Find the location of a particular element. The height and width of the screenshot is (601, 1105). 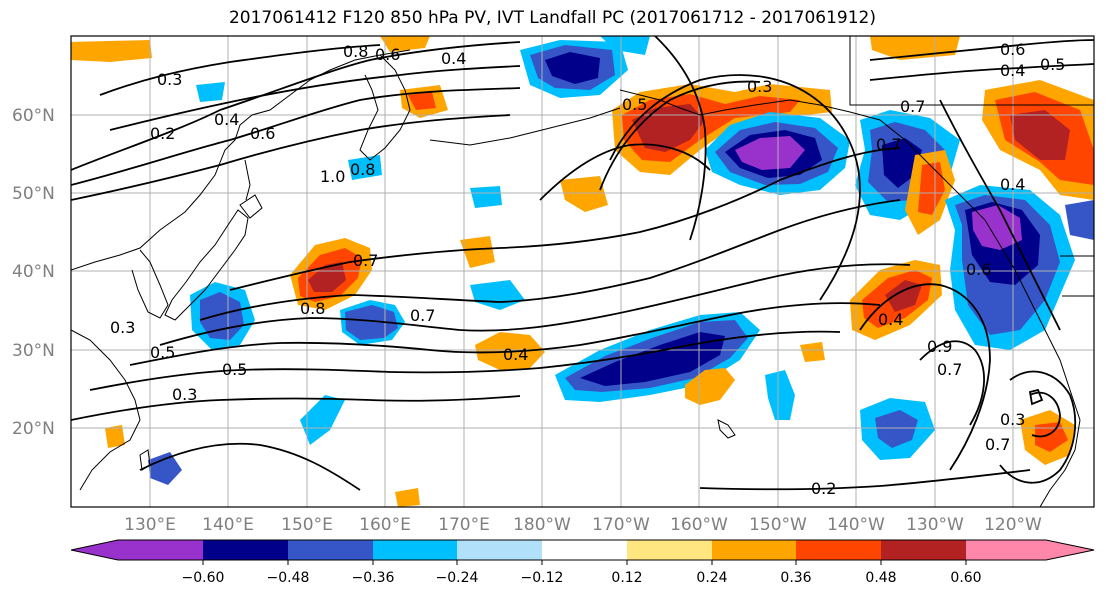

longitude-label: 160°E is located at coordinates (385, 525).